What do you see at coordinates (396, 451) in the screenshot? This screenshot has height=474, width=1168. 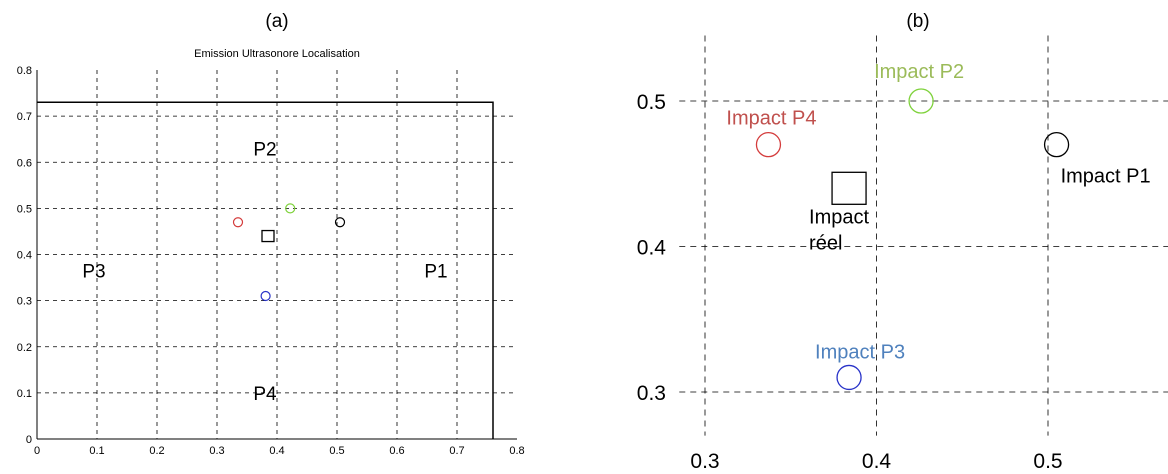 I see `x-tick-label: 0.6` at bounding box center [396, 451].